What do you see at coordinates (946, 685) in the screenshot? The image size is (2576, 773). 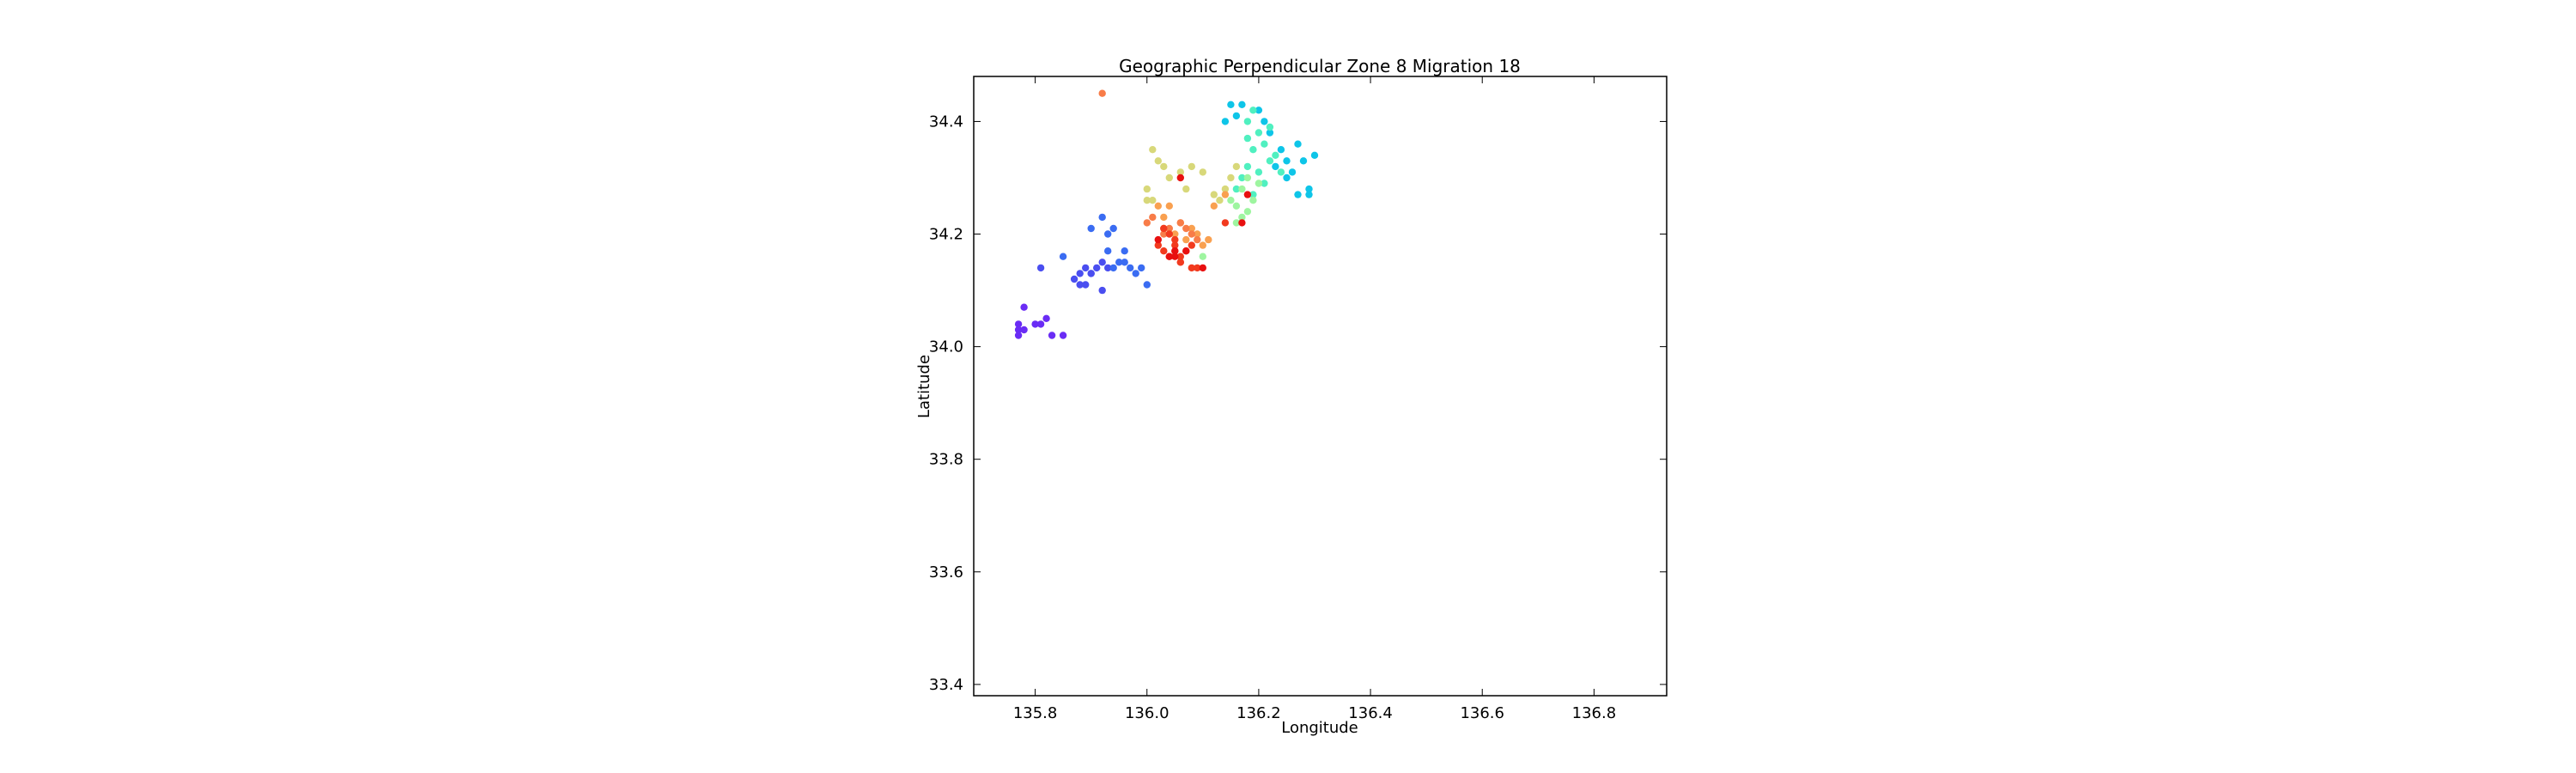 I see `y-tick-label: 33.4` at bounding box center [946, 685].